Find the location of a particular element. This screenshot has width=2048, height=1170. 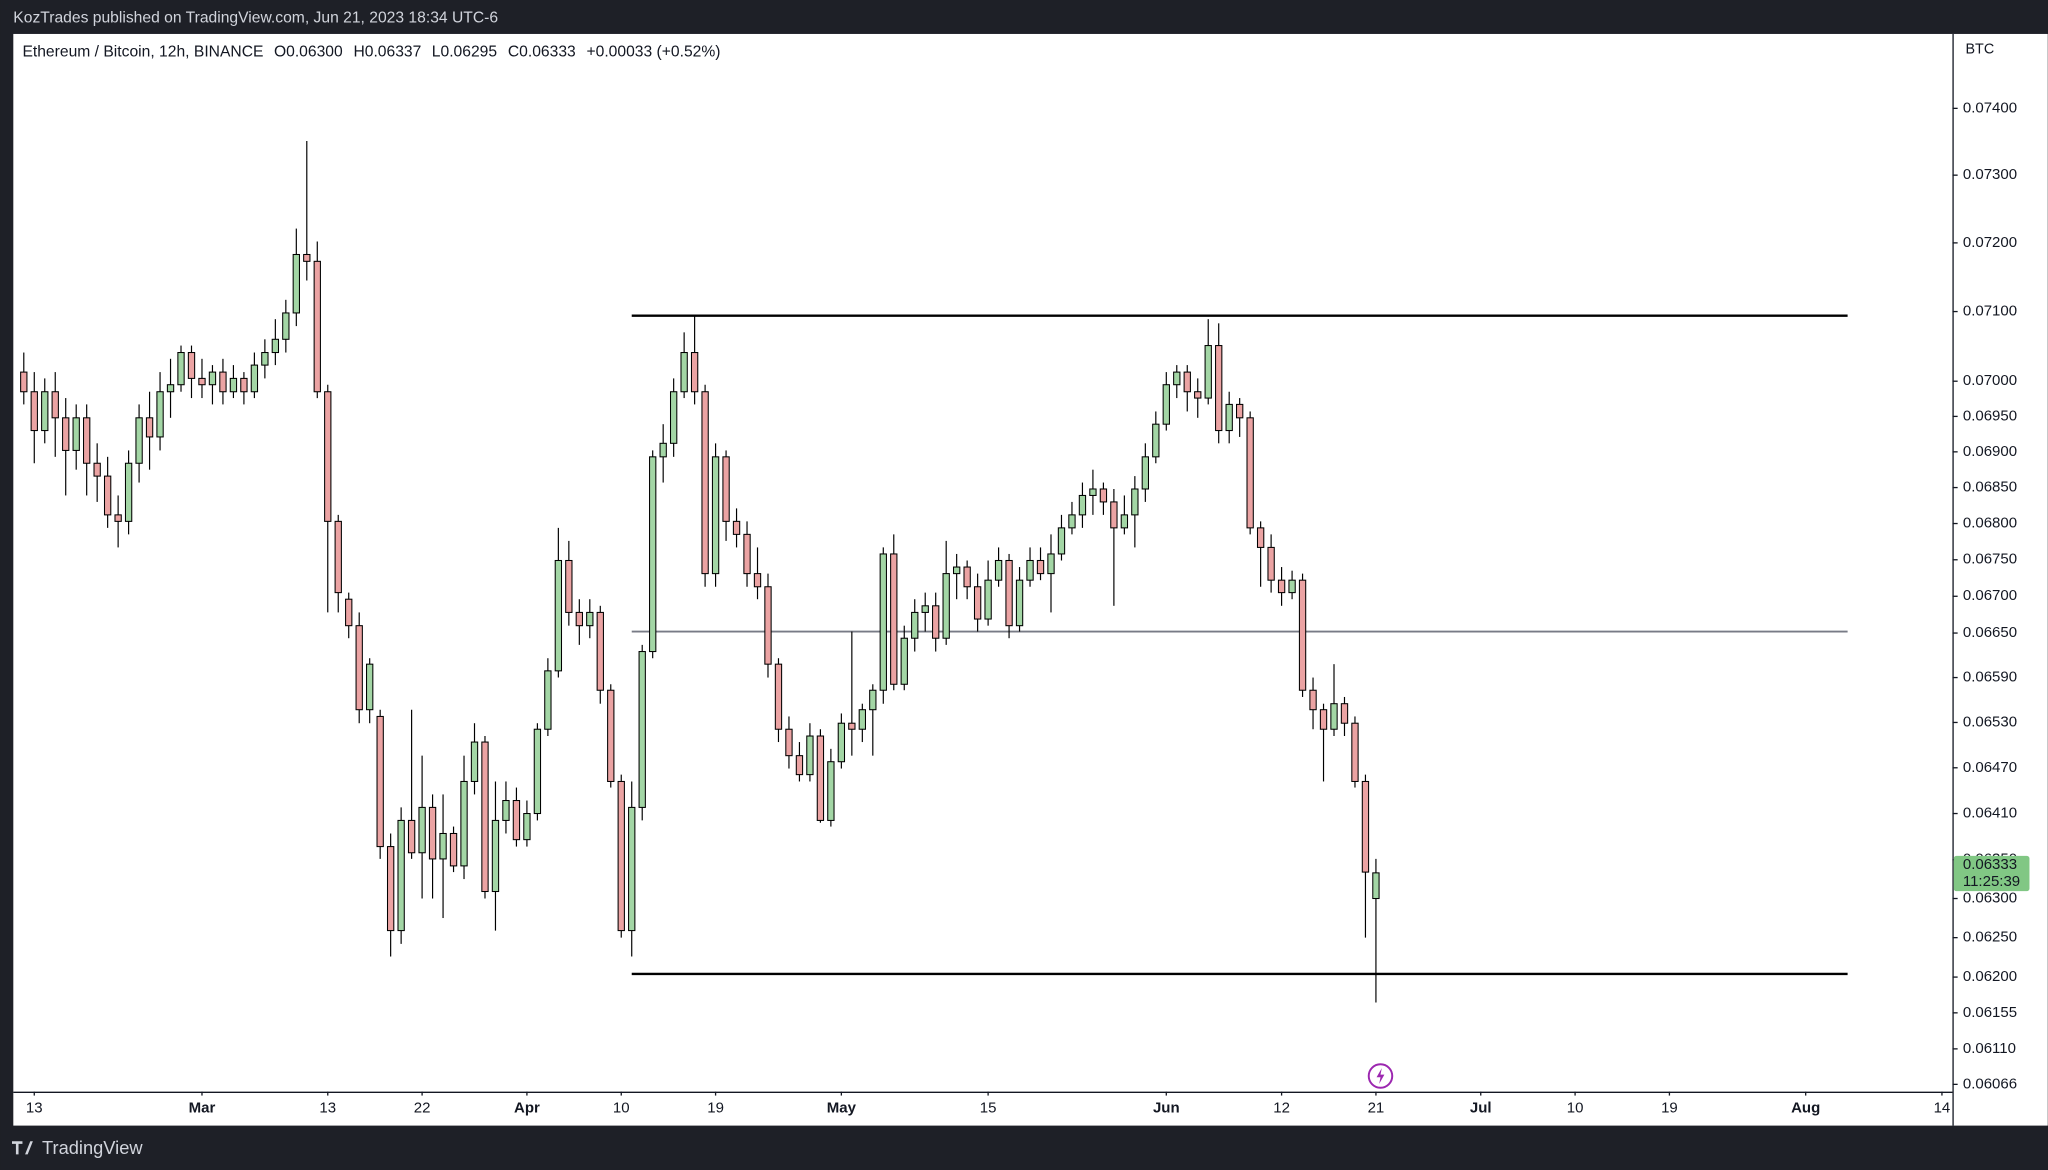

x-tick-label: 13 is located at coordinates (34, 1108).